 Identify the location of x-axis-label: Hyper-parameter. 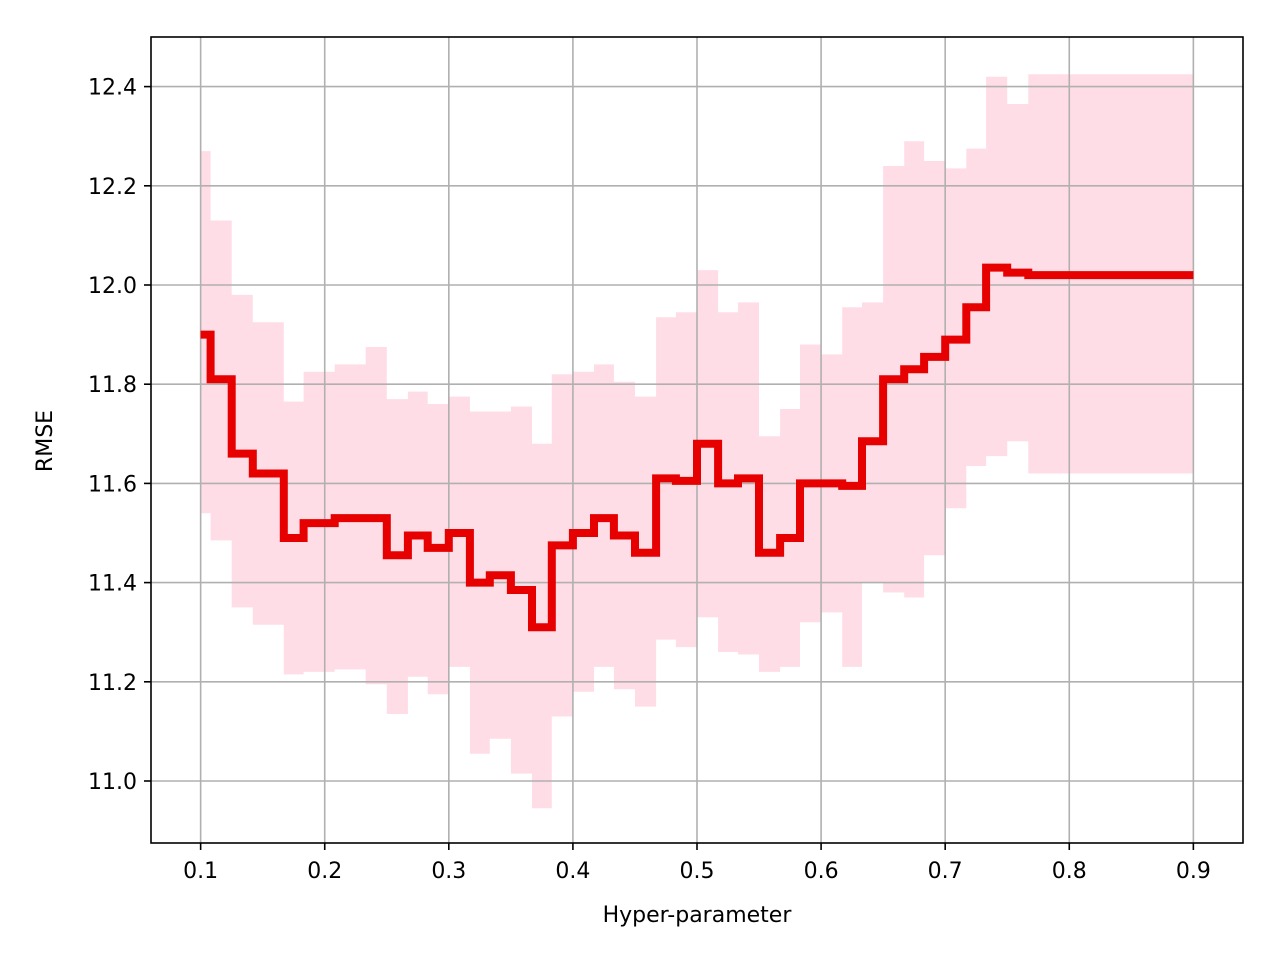
(698, 915).